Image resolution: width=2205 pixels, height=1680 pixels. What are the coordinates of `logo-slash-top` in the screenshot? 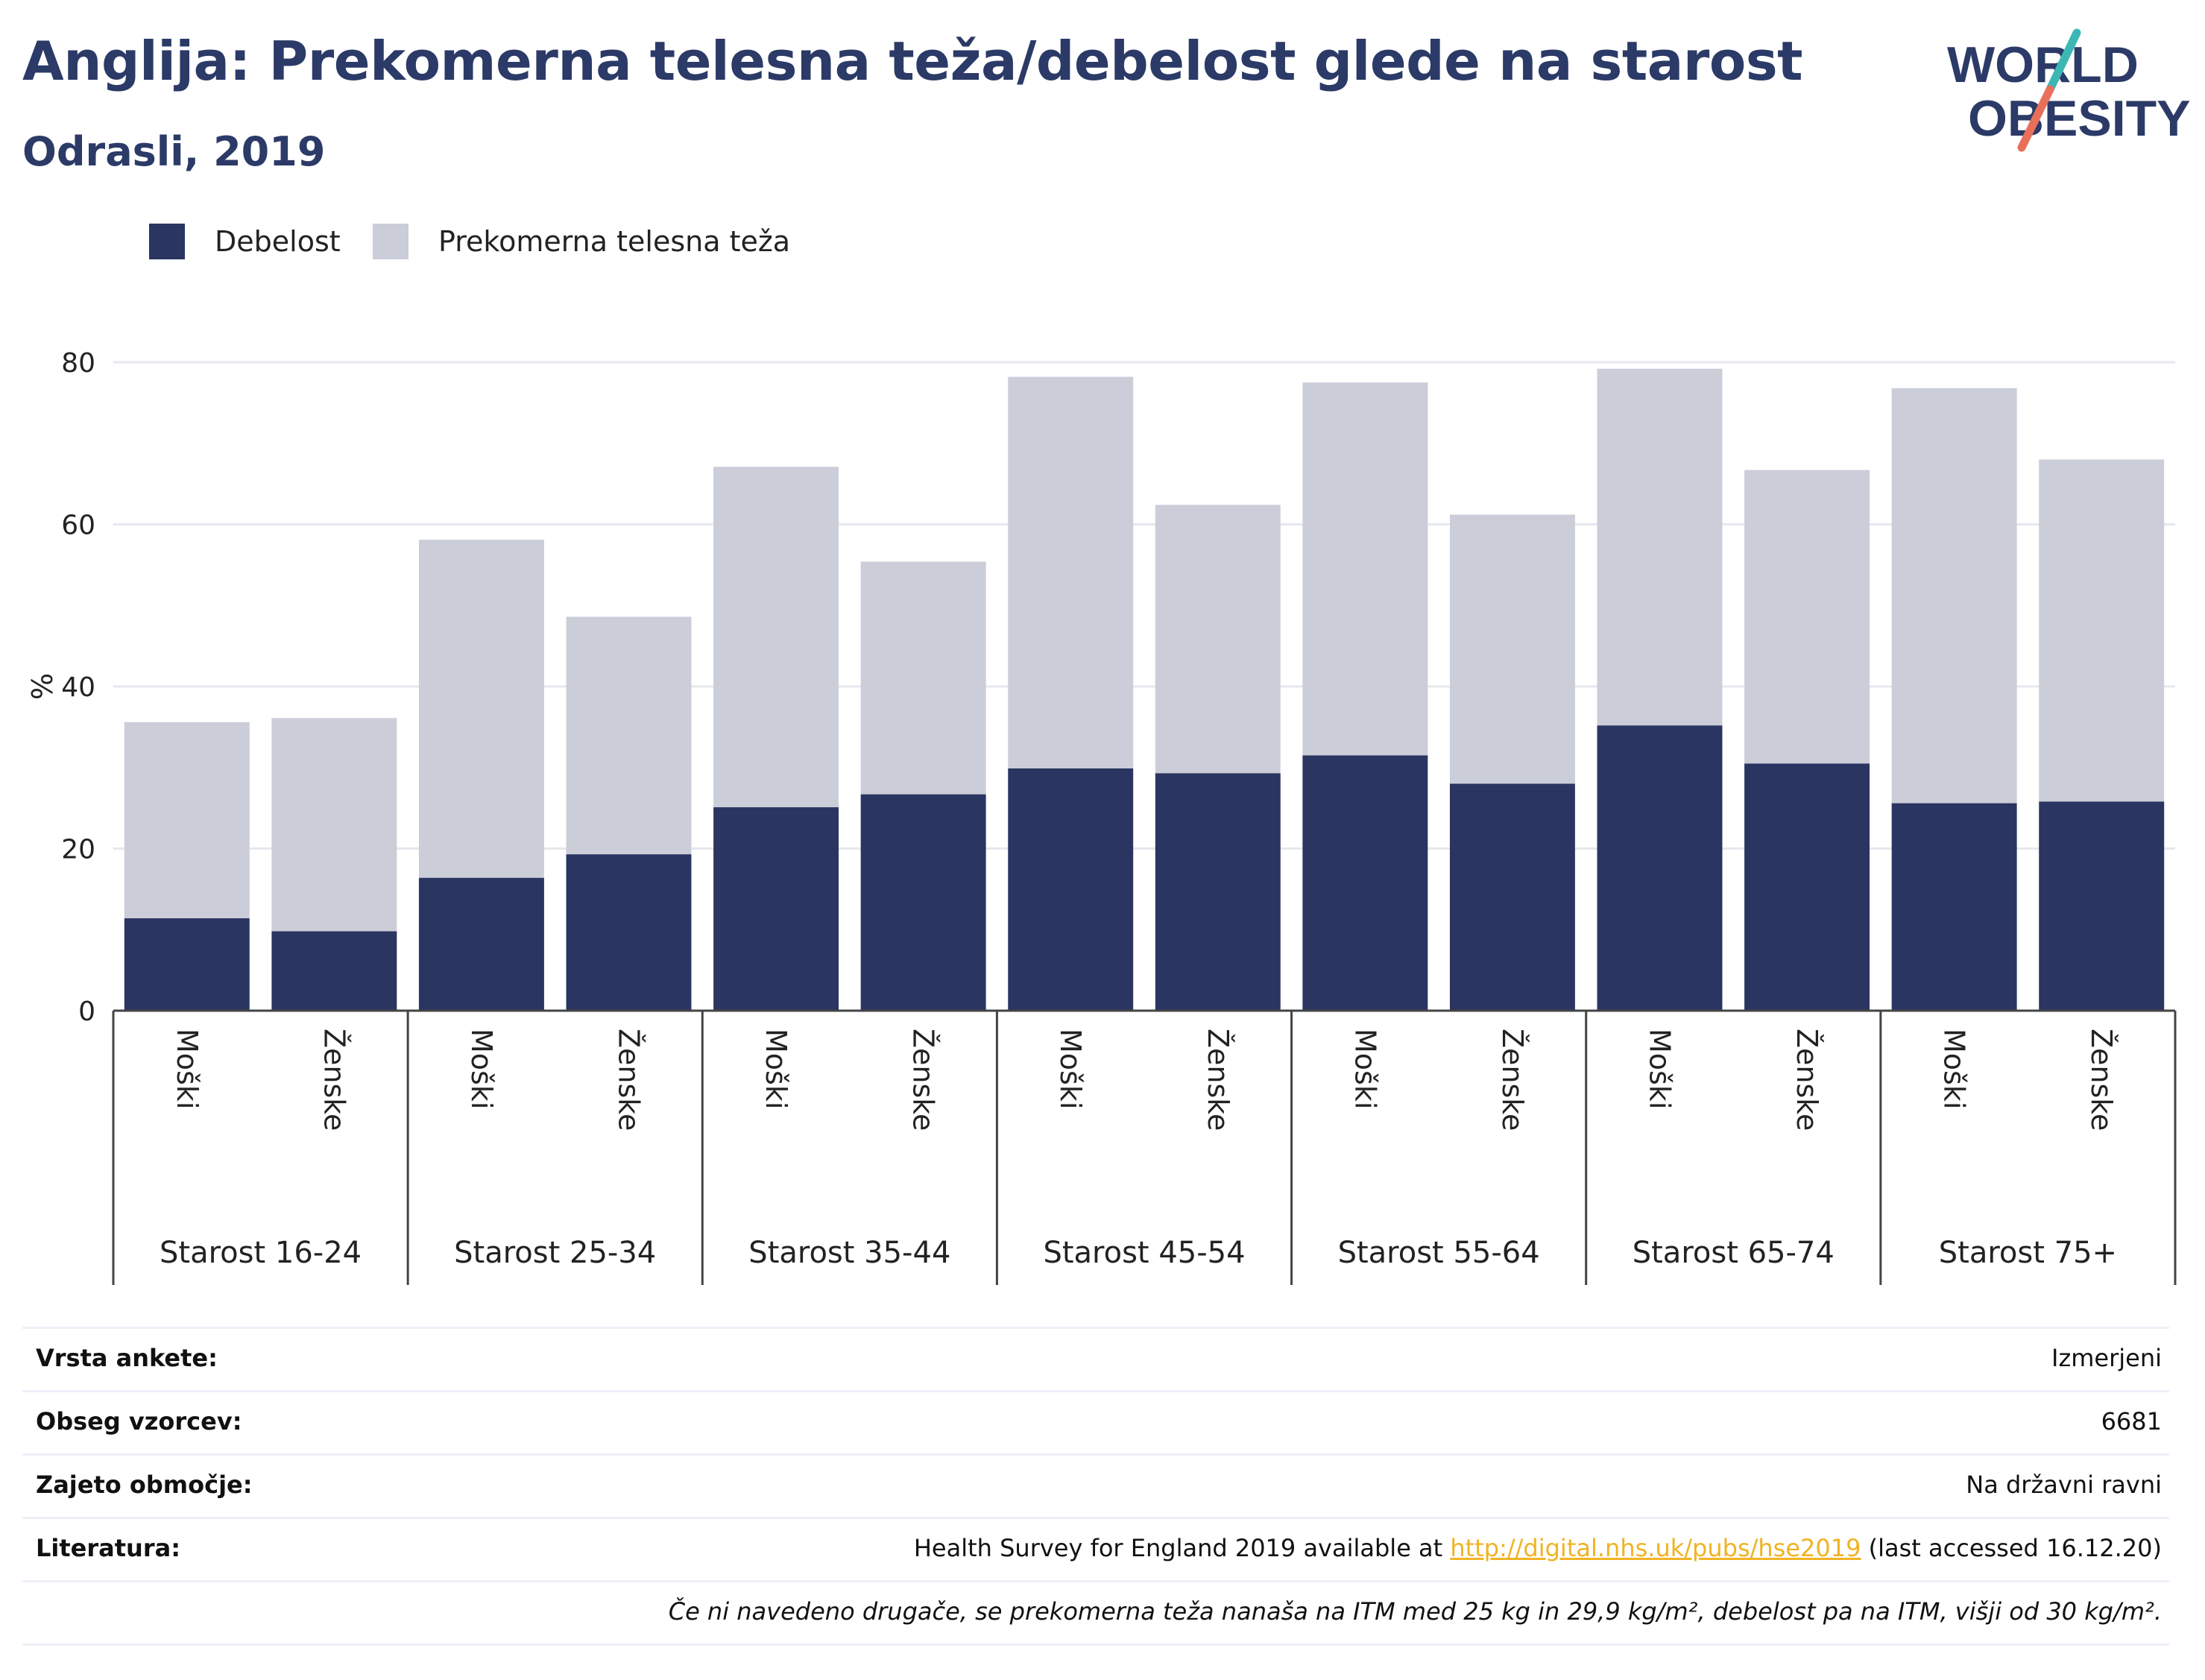 It's located at (2063, 61).